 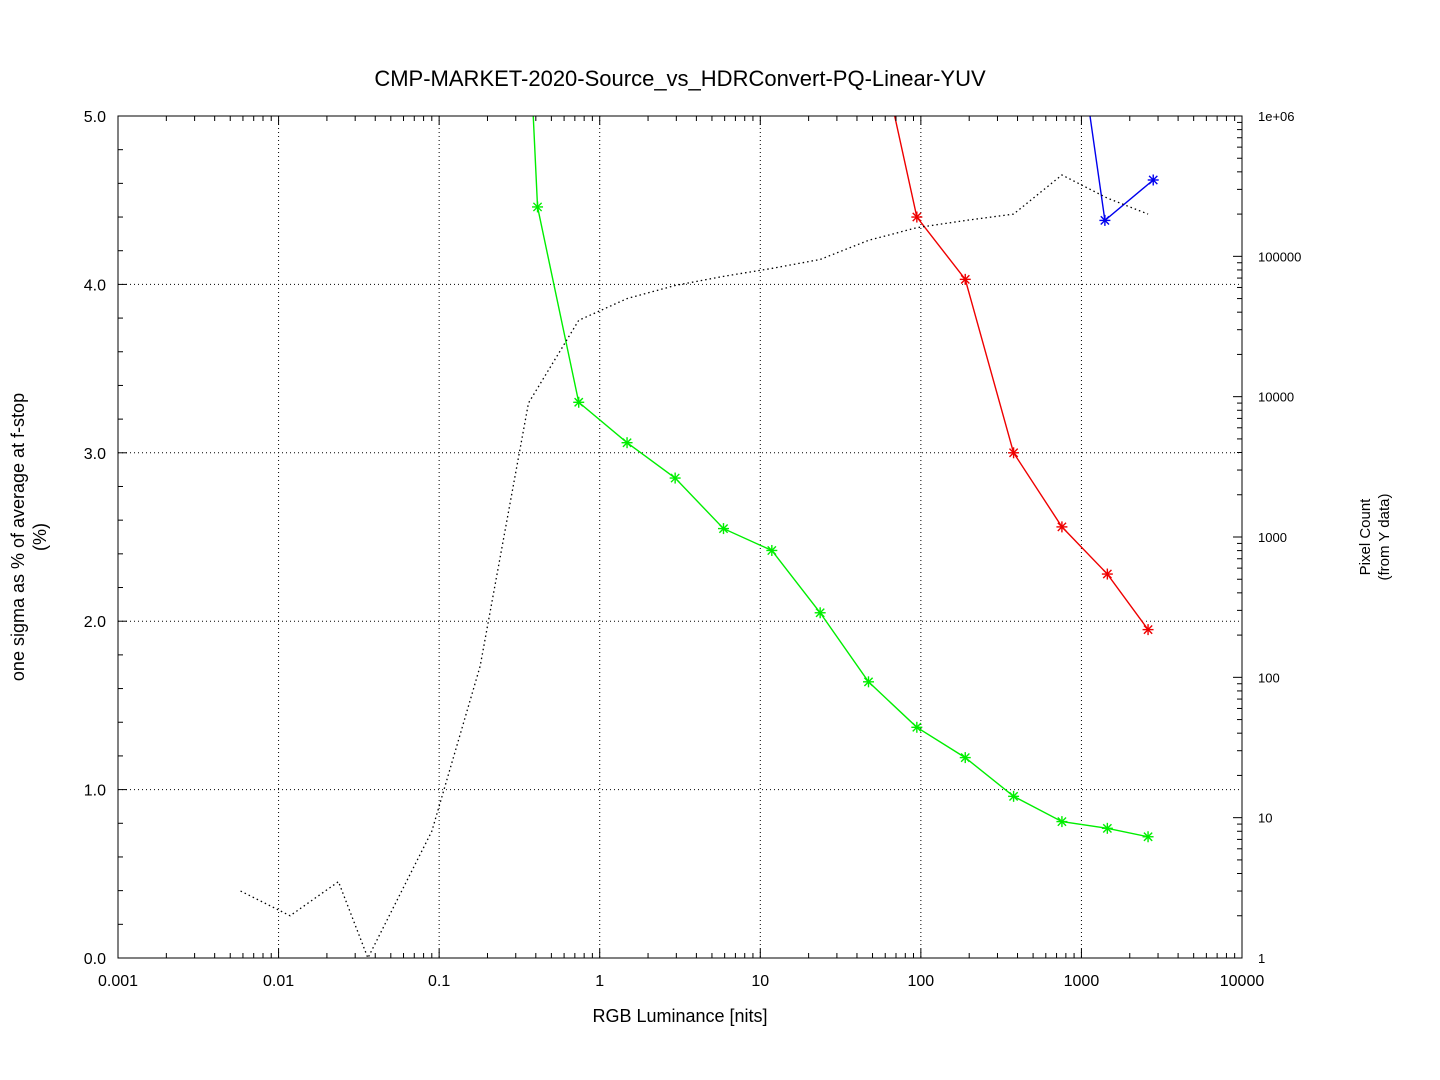 What do you see at coordinates (118, 981) in the screenshot?
I see `x-tick-label: 0.001` at bounding box center [118, 981].